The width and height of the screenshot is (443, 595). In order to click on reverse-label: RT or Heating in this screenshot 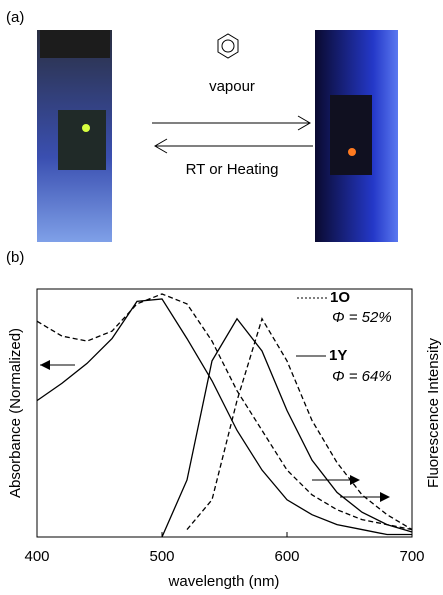, I will do `click(232, 169)`.